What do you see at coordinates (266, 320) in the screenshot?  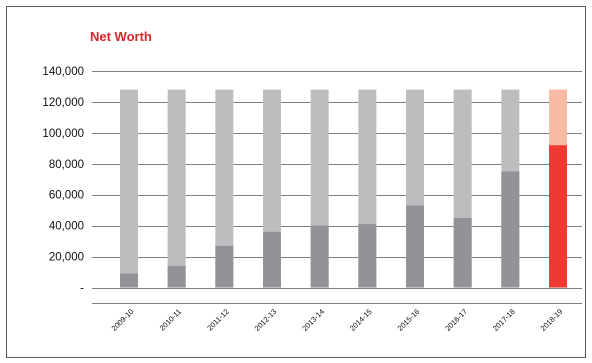 I see `x-tick-label: 2012-13` at bounding box center [266, 320].